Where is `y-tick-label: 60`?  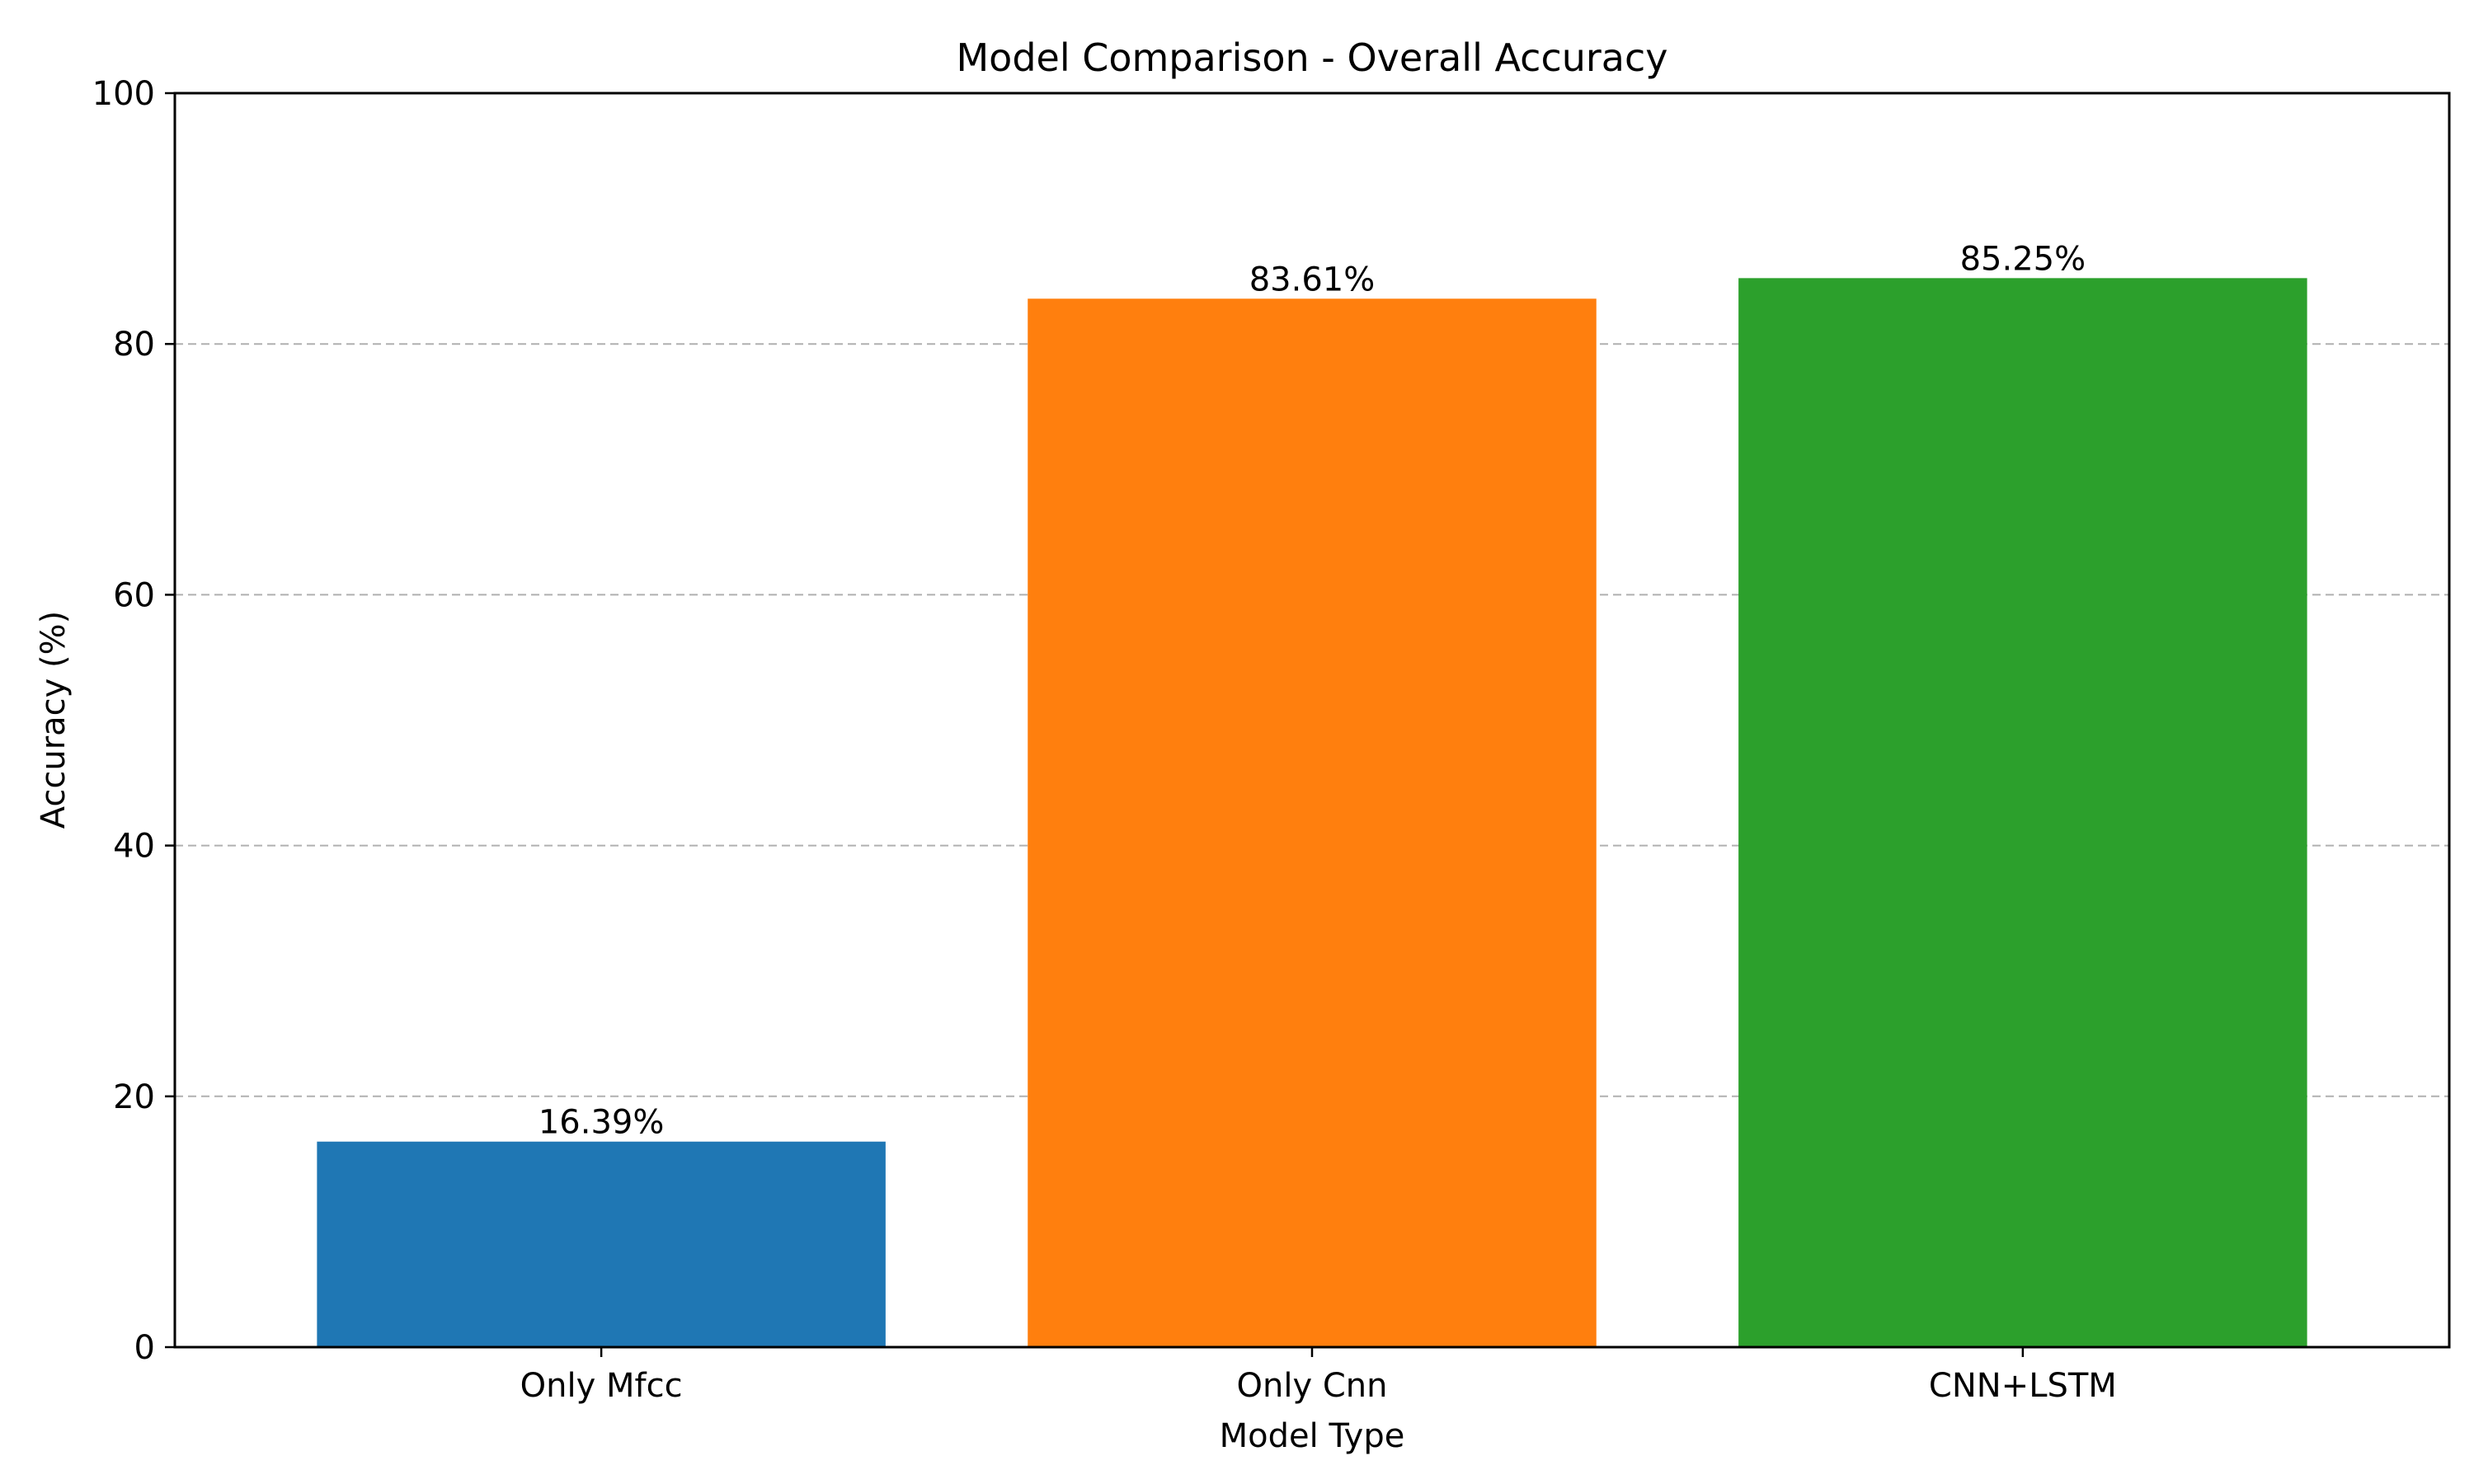 y-tick-label: 60 is located at coordinates (134, 595).